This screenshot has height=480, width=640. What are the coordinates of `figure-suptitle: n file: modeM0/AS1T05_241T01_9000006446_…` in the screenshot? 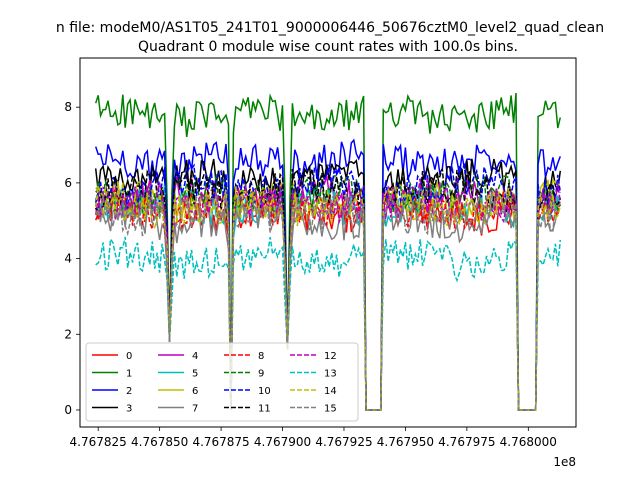 It's located at (330, 28).